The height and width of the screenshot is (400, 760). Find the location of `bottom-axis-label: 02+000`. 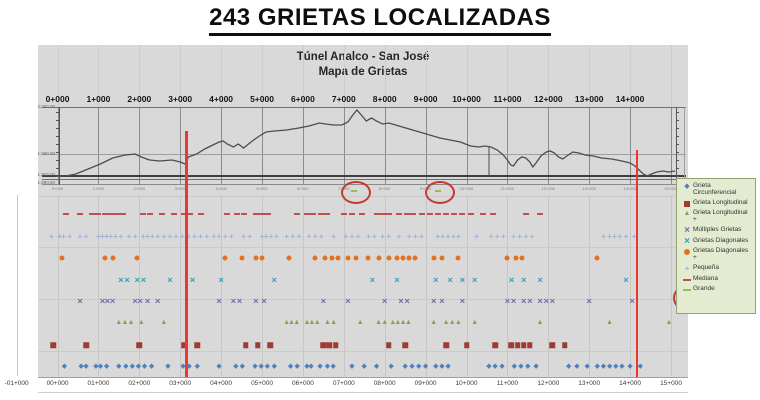

bottom-axis-label: 02+000 is located at coordinates (139, 383).